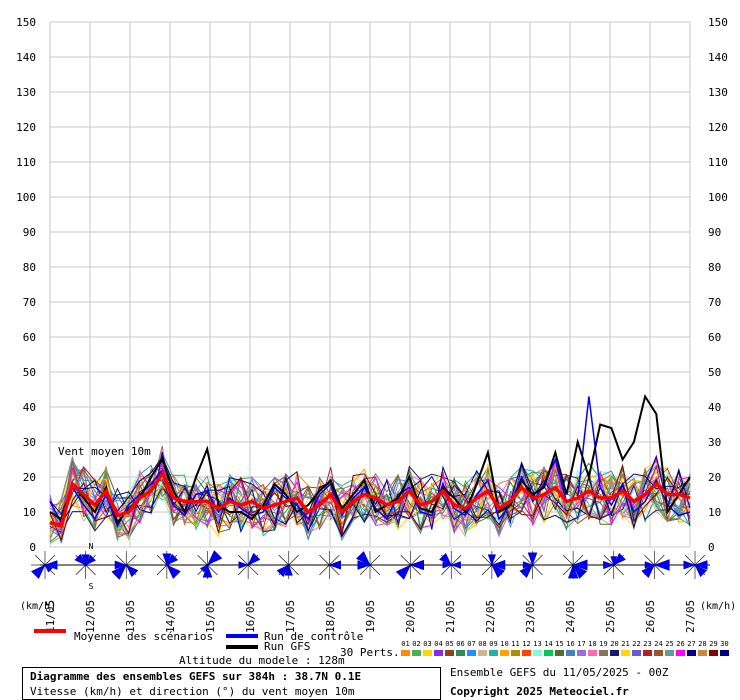  I want to click on pert-legend-number: 09, so click(493, 644).